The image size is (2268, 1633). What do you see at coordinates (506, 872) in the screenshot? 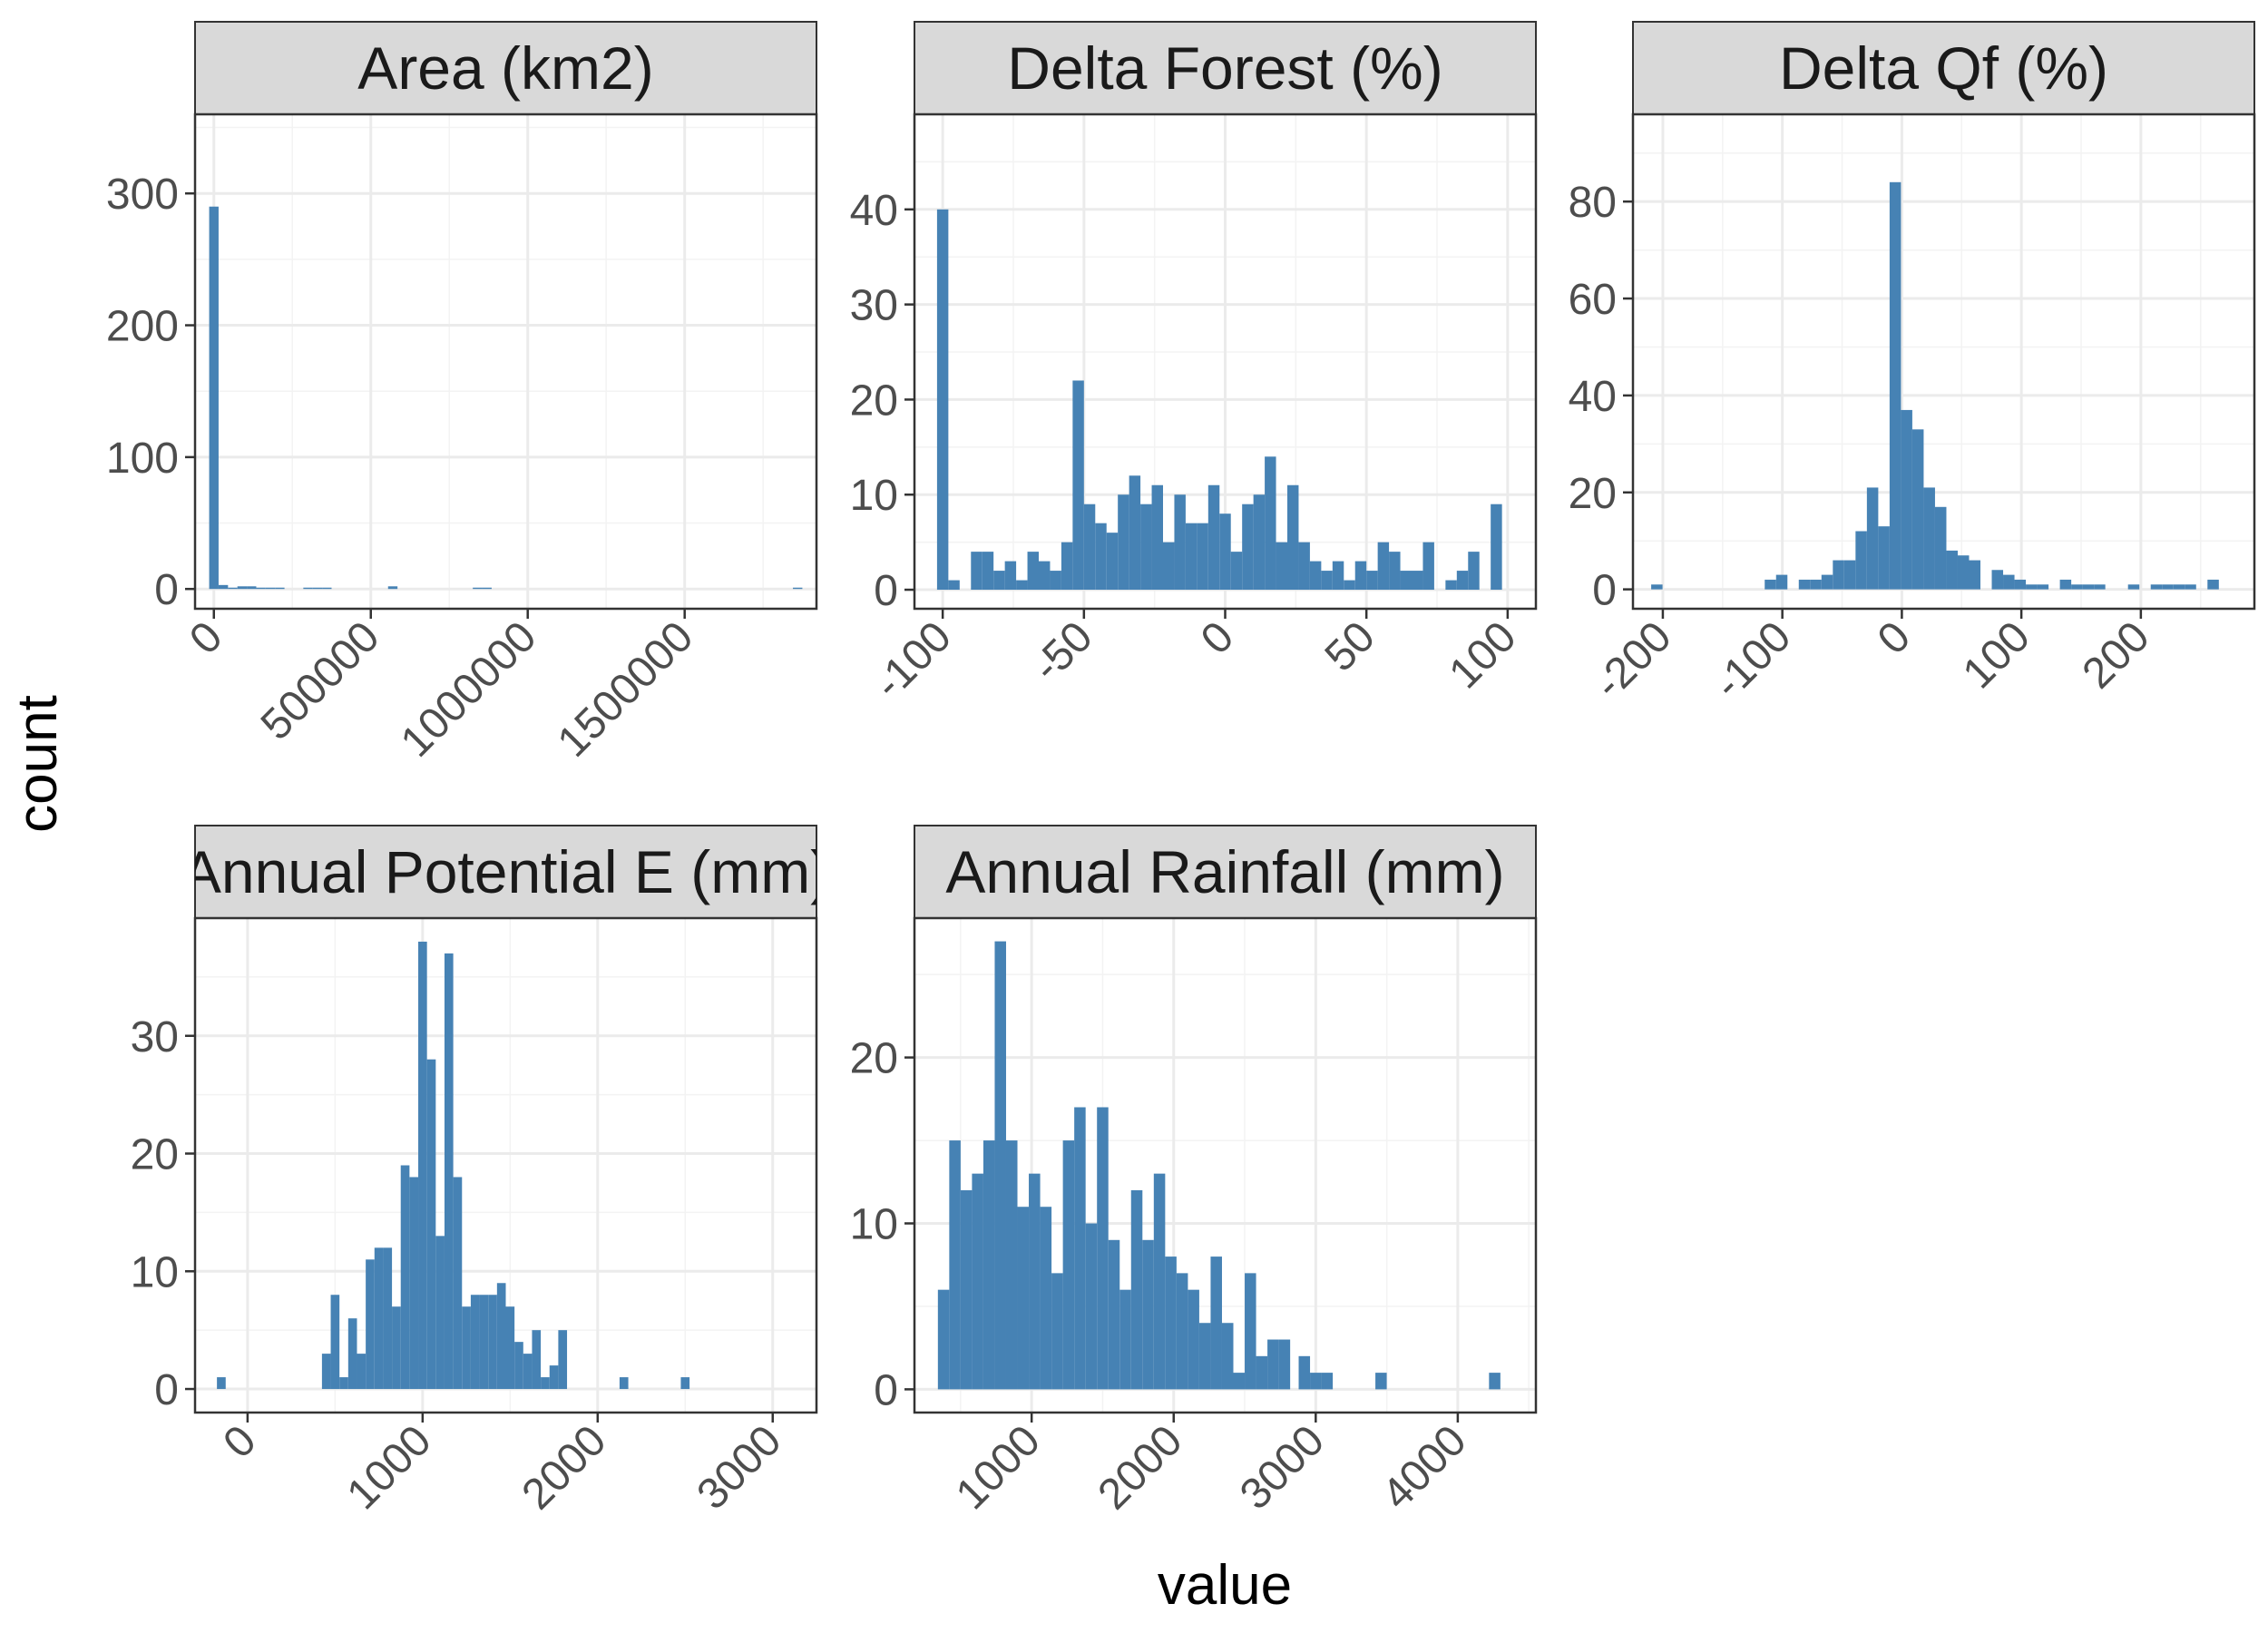
I see `facet-strip` at bounding box center [506, 872].